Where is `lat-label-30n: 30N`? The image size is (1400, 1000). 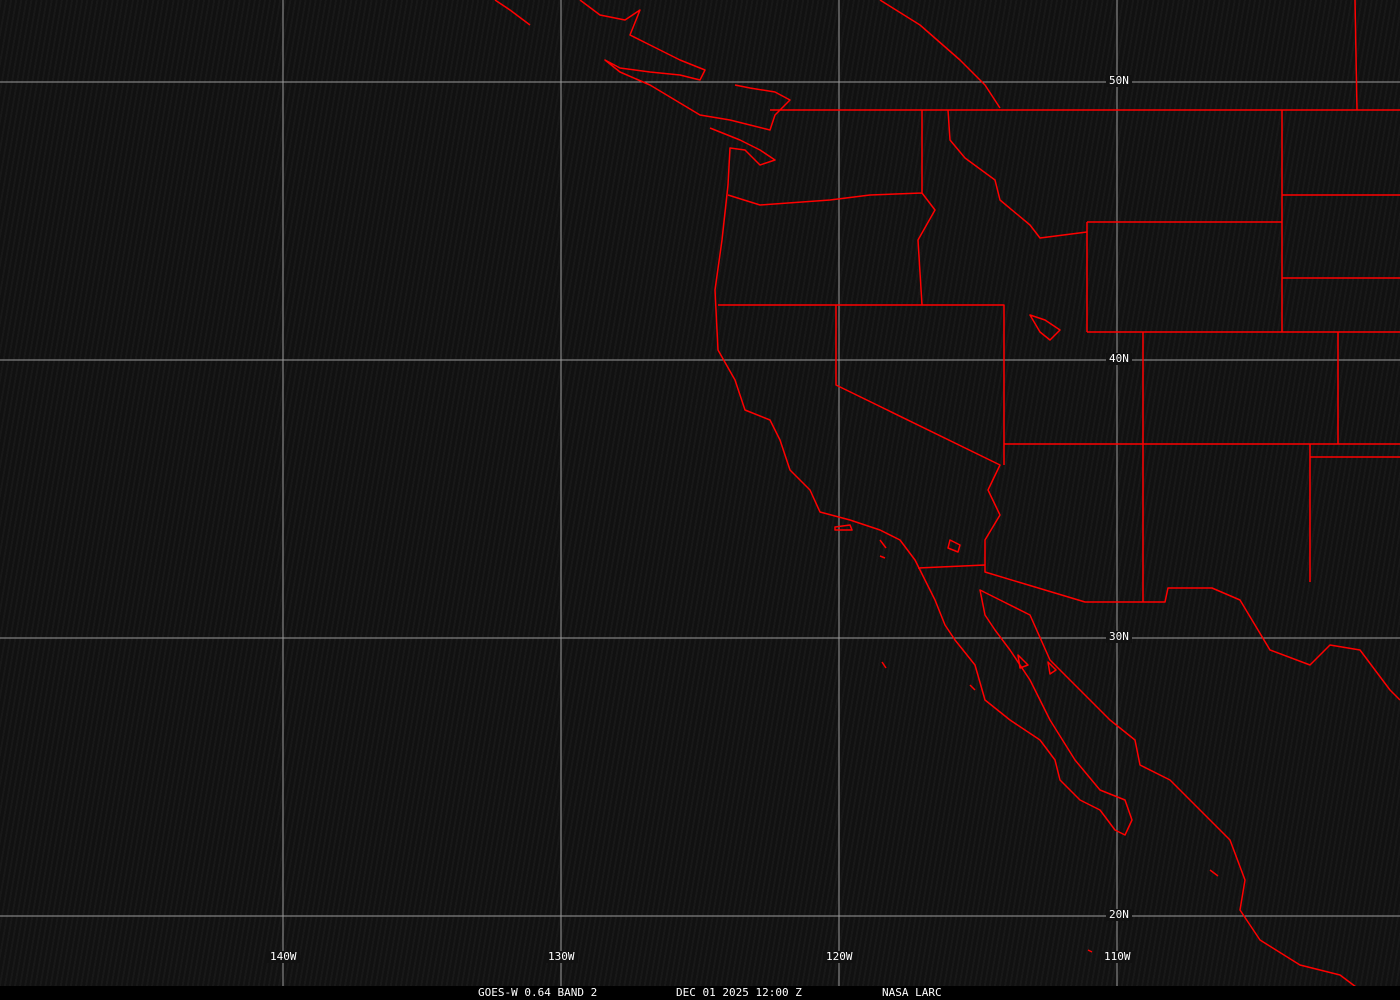 lat-label-30n: 30N is located at coordinates (1119, 637).